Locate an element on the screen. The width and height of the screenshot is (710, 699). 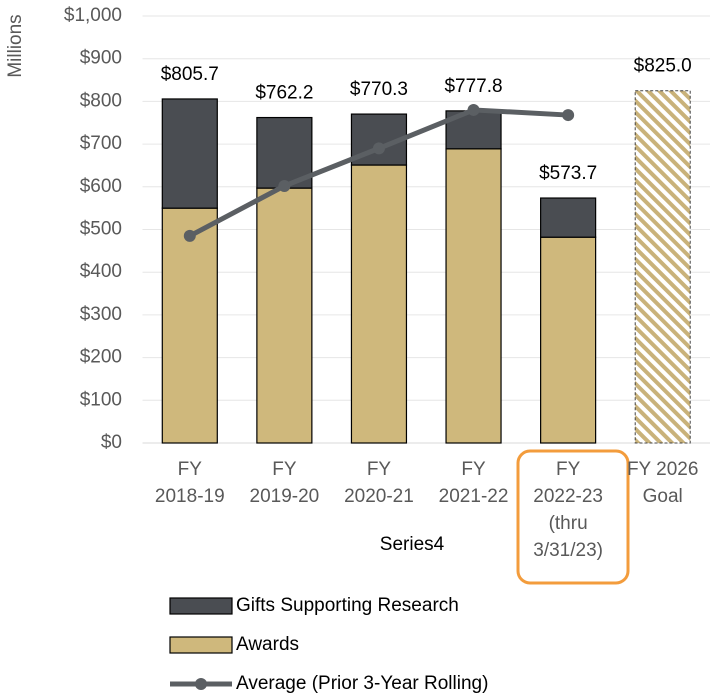
y-tick-label: $1,000 is located at coordinates (93, 15).